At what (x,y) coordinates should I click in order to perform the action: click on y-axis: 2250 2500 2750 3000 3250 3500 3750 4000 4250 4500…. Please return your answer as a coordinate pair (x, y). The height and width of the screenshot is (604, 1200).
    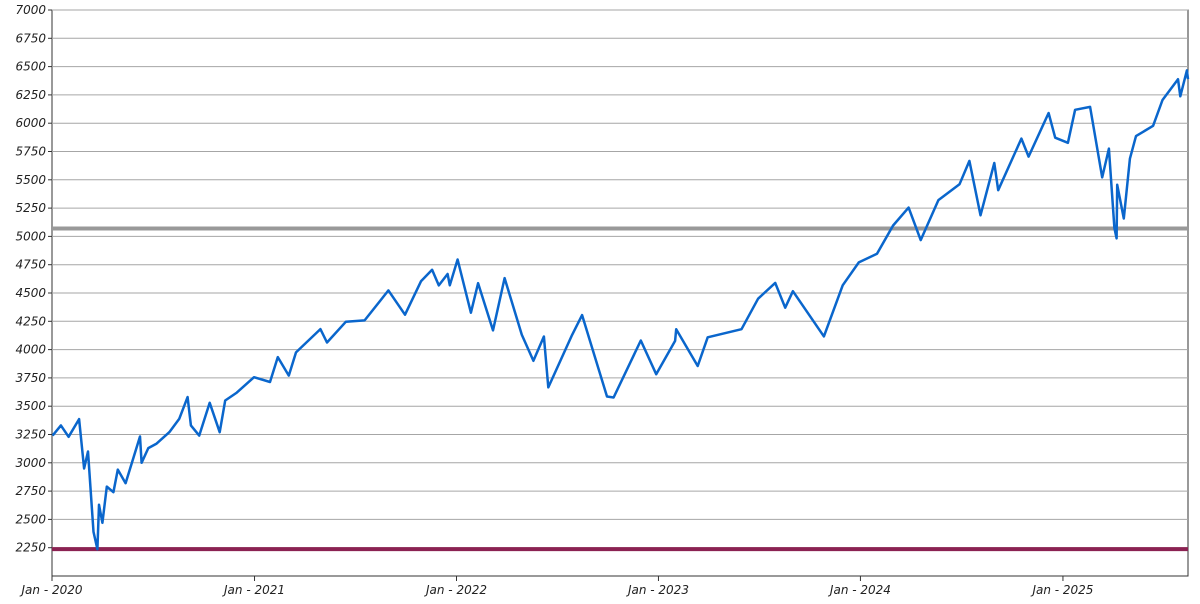
    Looking at the image, I should click on (33, 279).